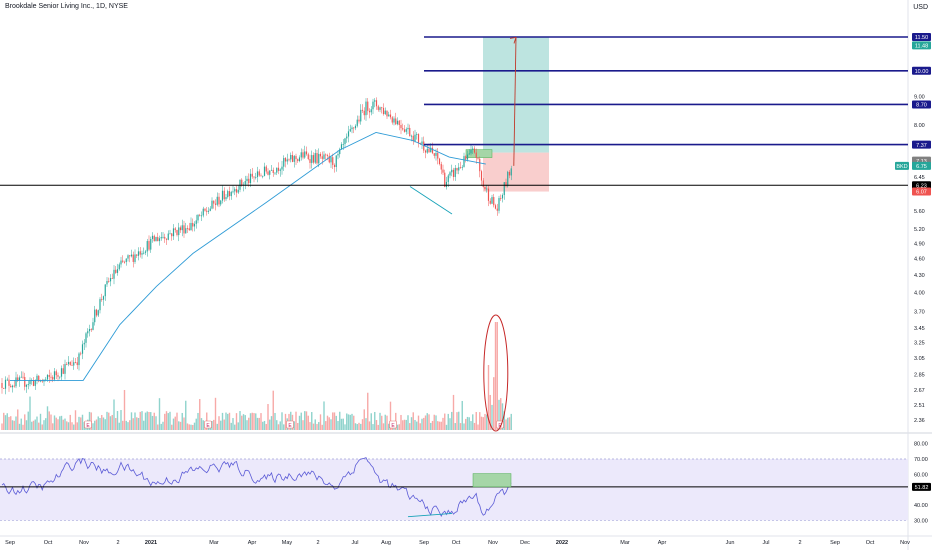 Image resolution: width=932 pixels, height=550 pixels. I want to click on price-tag-label: 6.75, so click(921, 167).